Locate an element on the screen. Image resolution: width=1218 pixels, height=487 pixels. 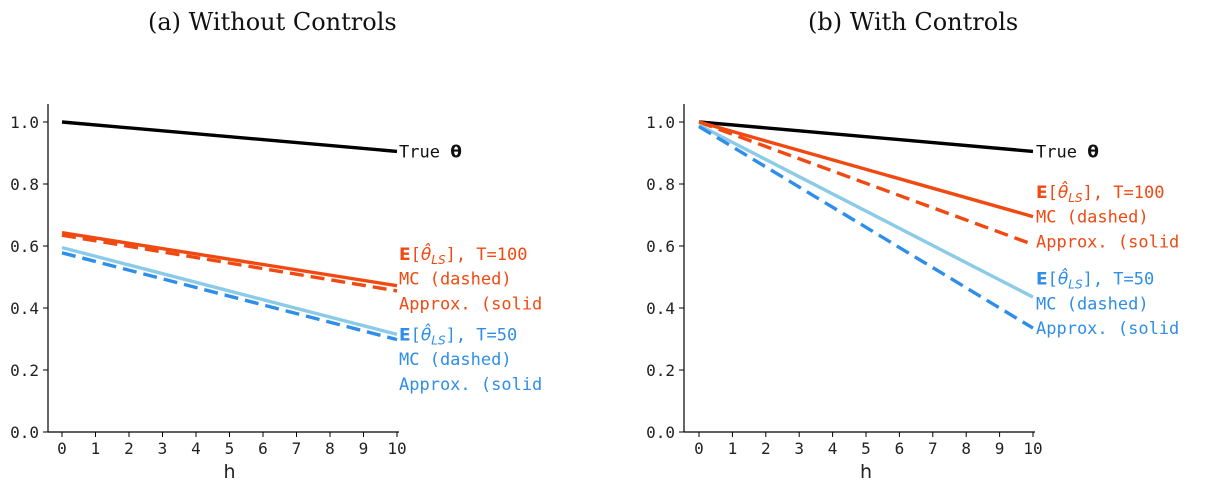
panel-title-b: (b) With Controls is located at coordinates (913, 22).